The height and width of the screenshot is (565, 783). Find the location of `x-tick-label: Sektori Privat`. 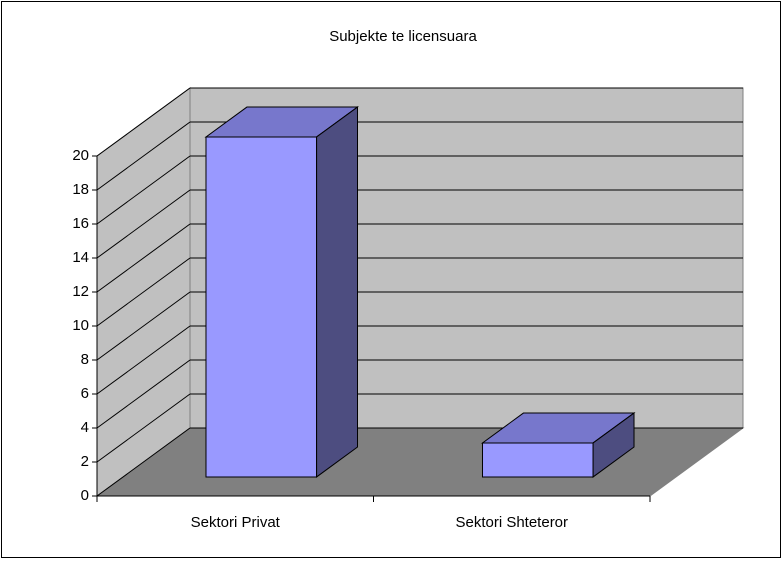

x-tick-label: Sektori Privat is located at coordinates (236, 522).